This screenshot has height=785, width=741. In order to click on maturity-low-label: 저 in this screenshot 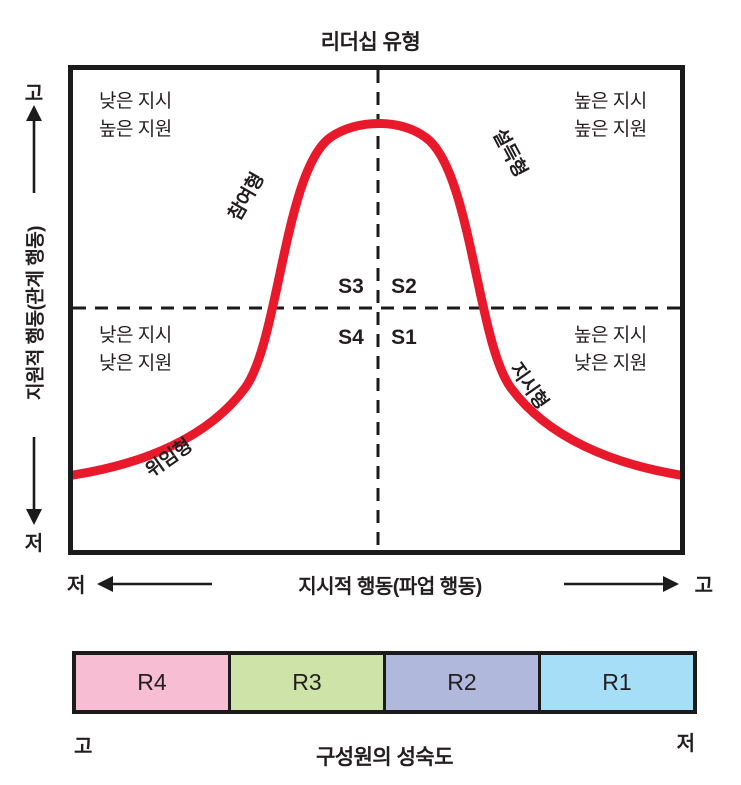, I will do `click(685, 744)`.